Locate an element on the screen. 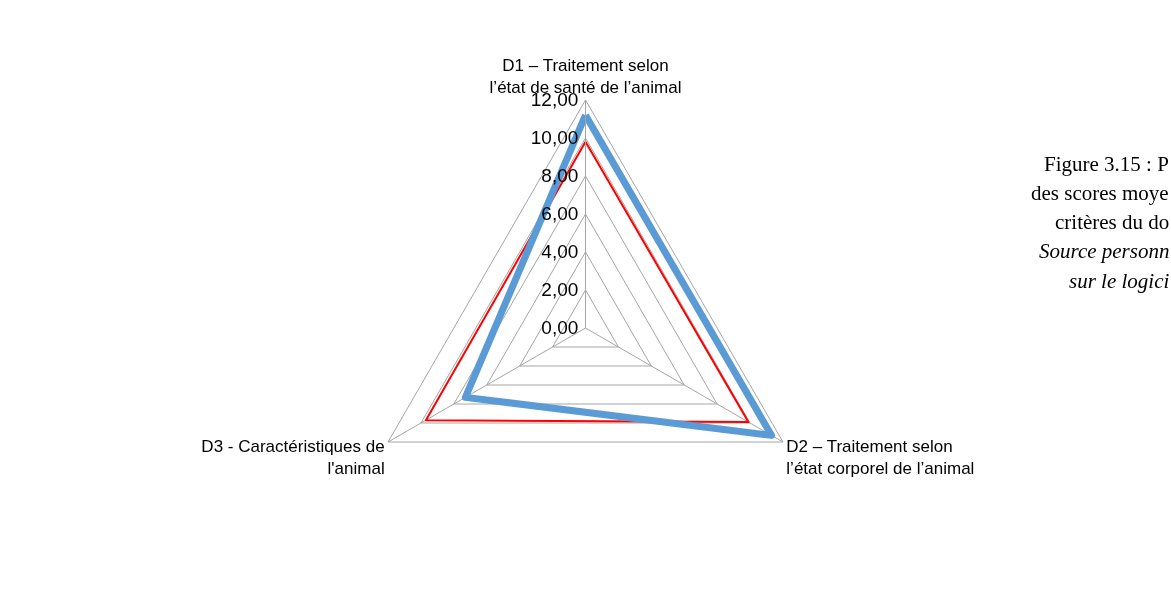 The width and height of the screenshot is (1171, 596). source-note: Source personn is located at coordinates (1104, 251).